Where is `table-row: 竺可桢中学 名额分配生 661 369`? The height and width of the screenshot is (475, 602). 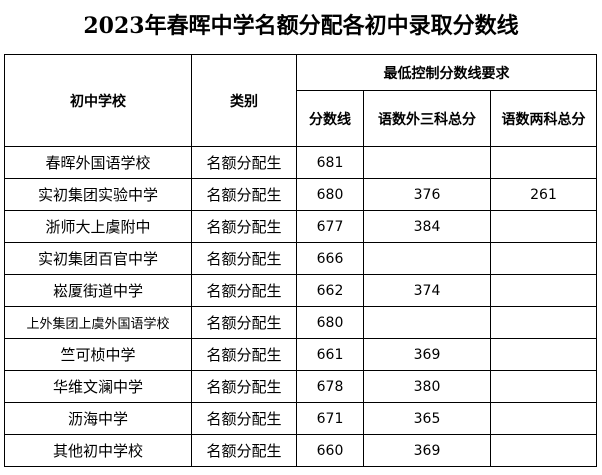 table-row: 竺可桢中学 名额分配生 661 369 is located at coordinates (300, 354).